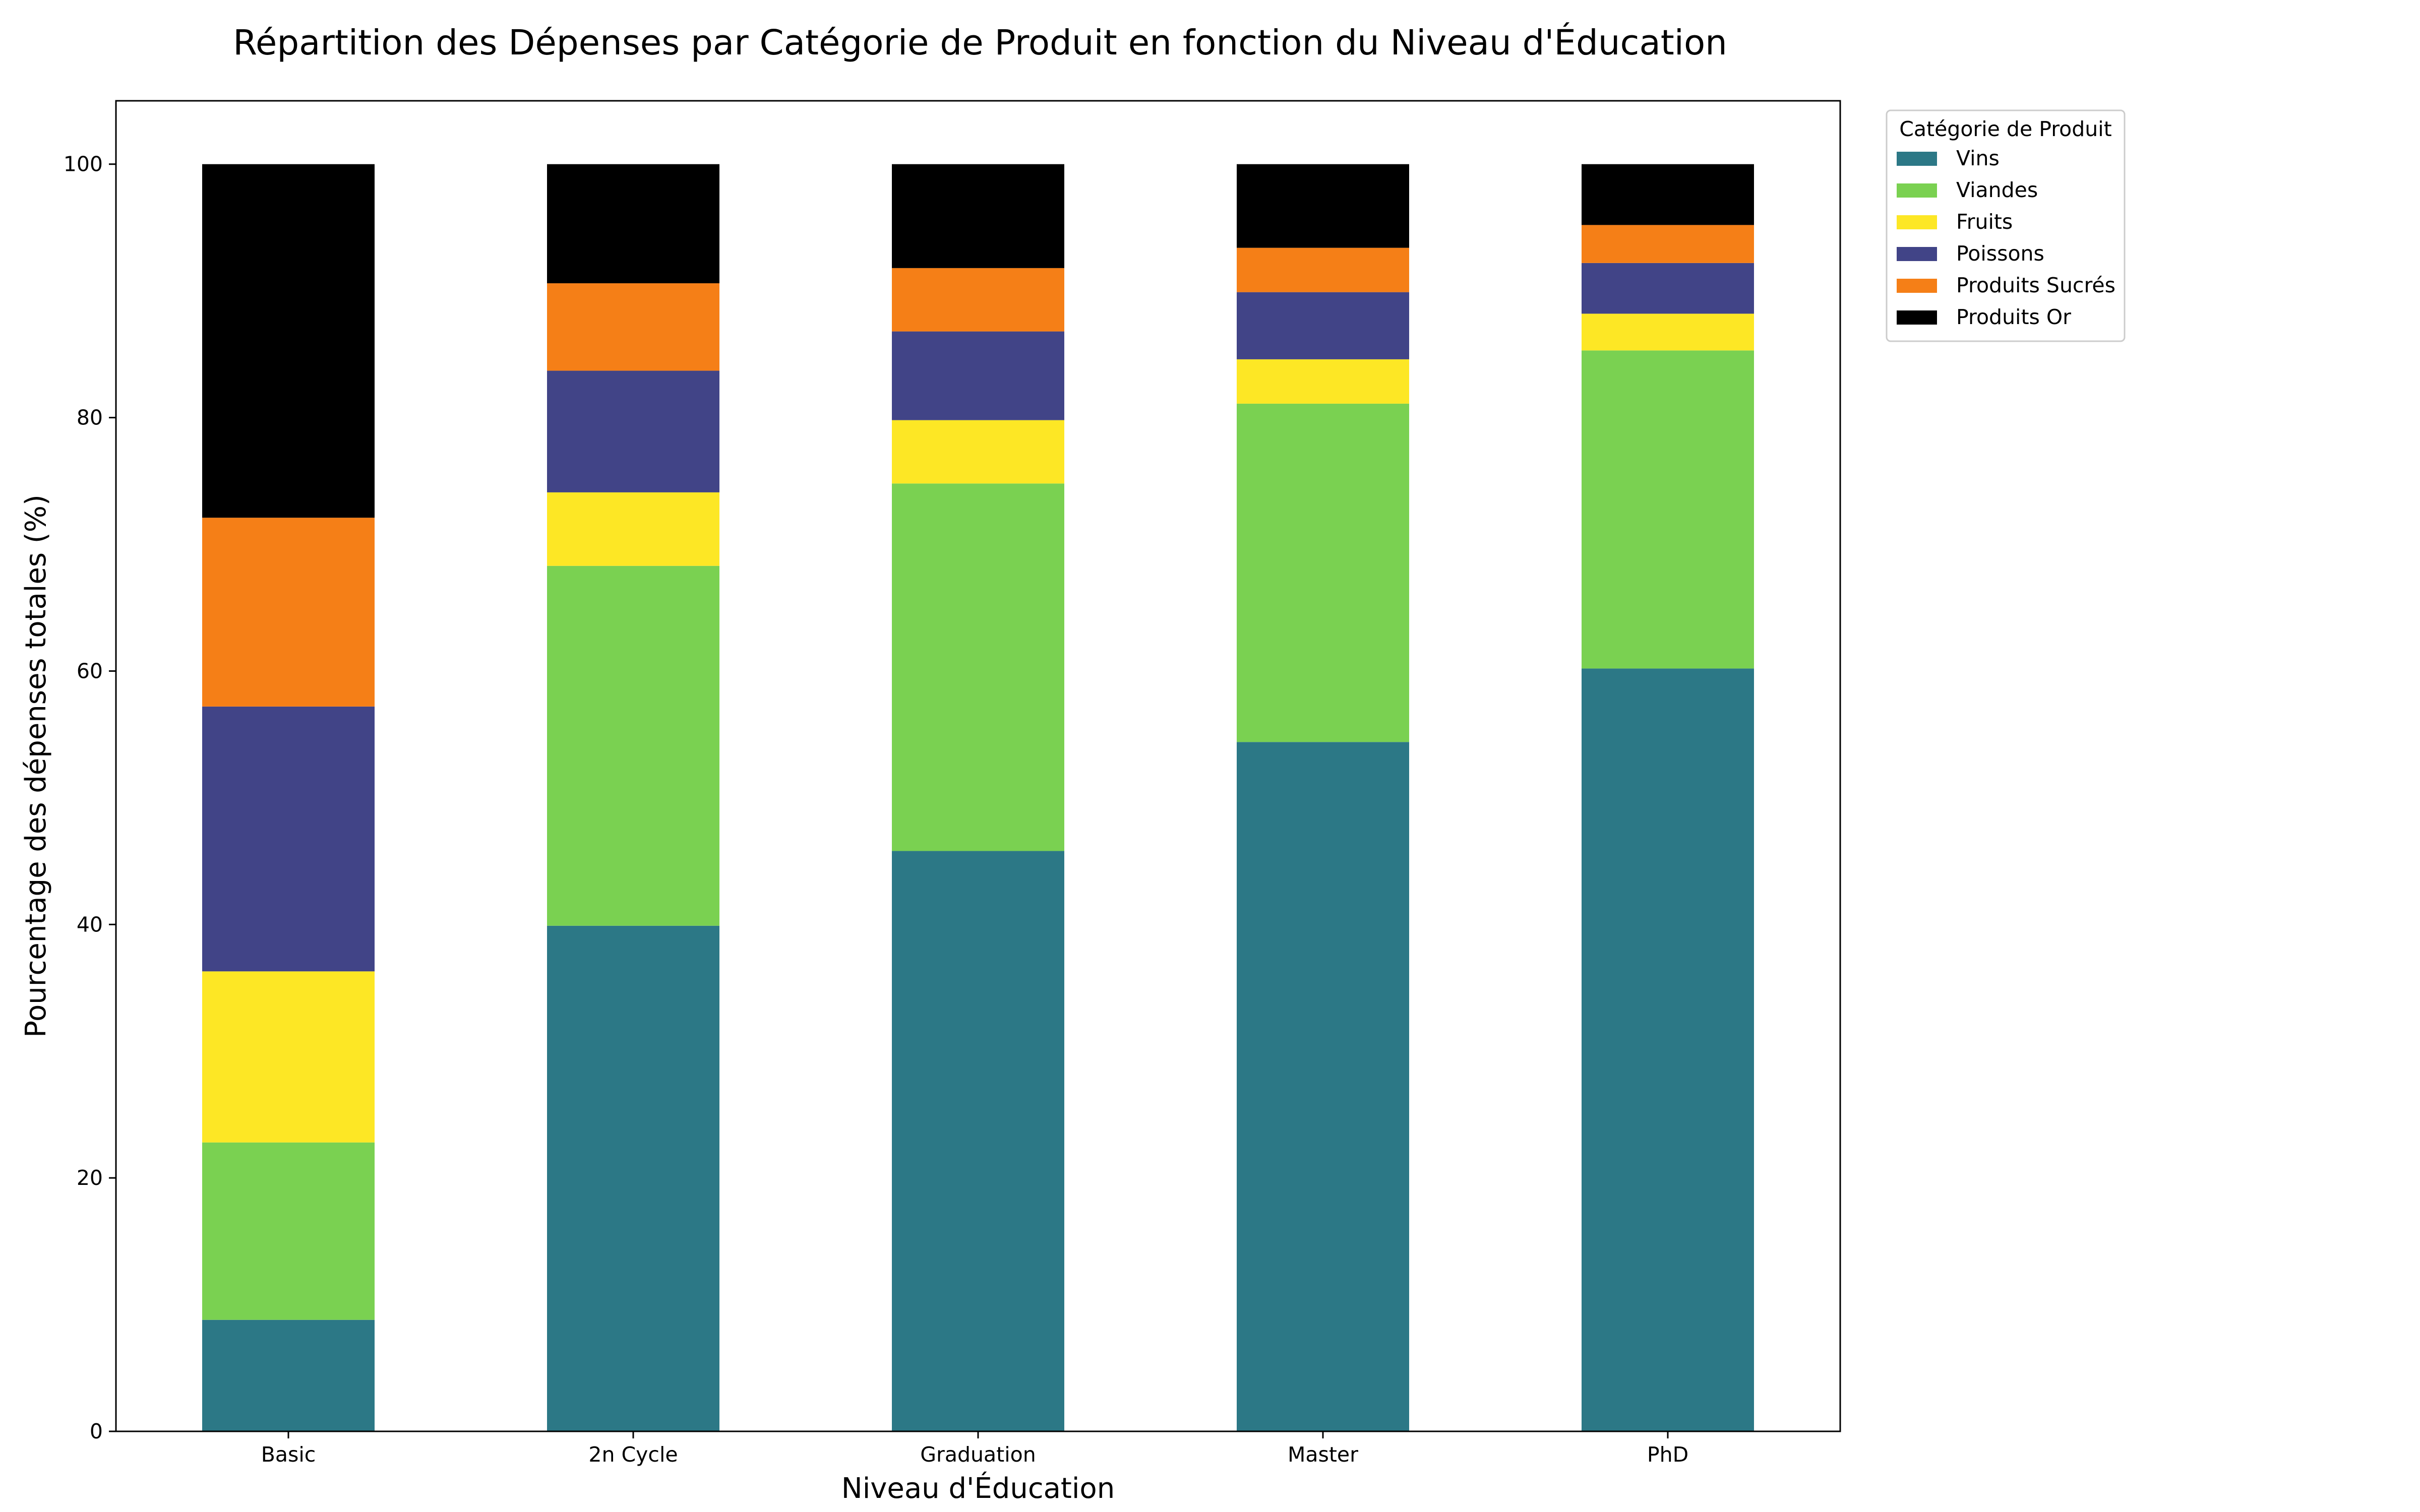  What do you see at coordinates (1668, 244) in the screenshot?
I see `bar-segment-produits-sucres-phd` at bounding box center [1668, 244].